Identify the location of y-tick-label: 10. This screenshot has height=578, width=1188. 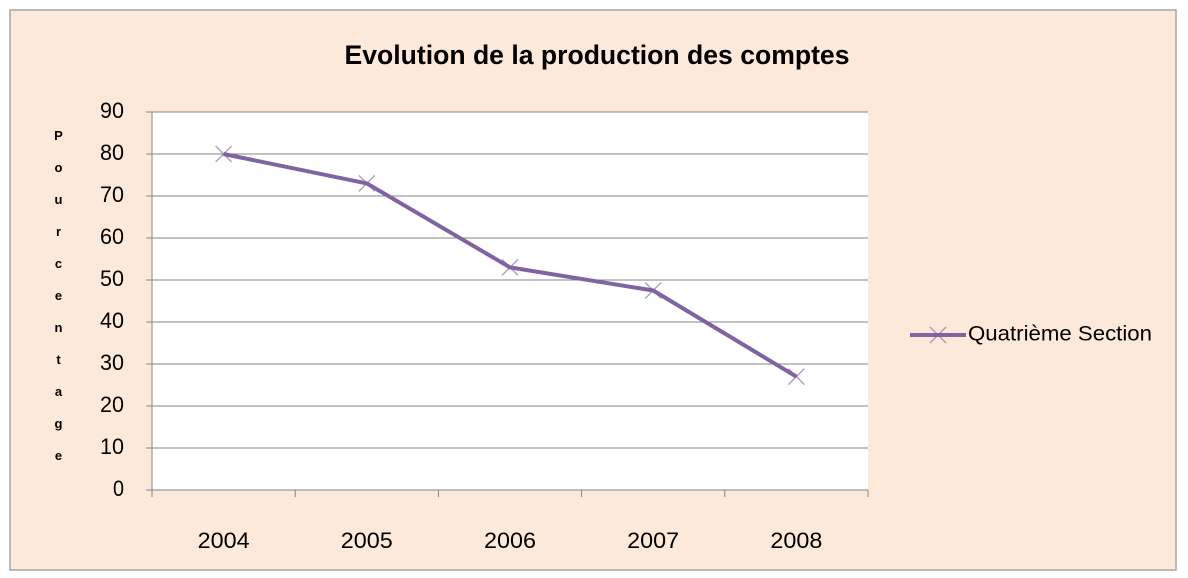
(112, 446).